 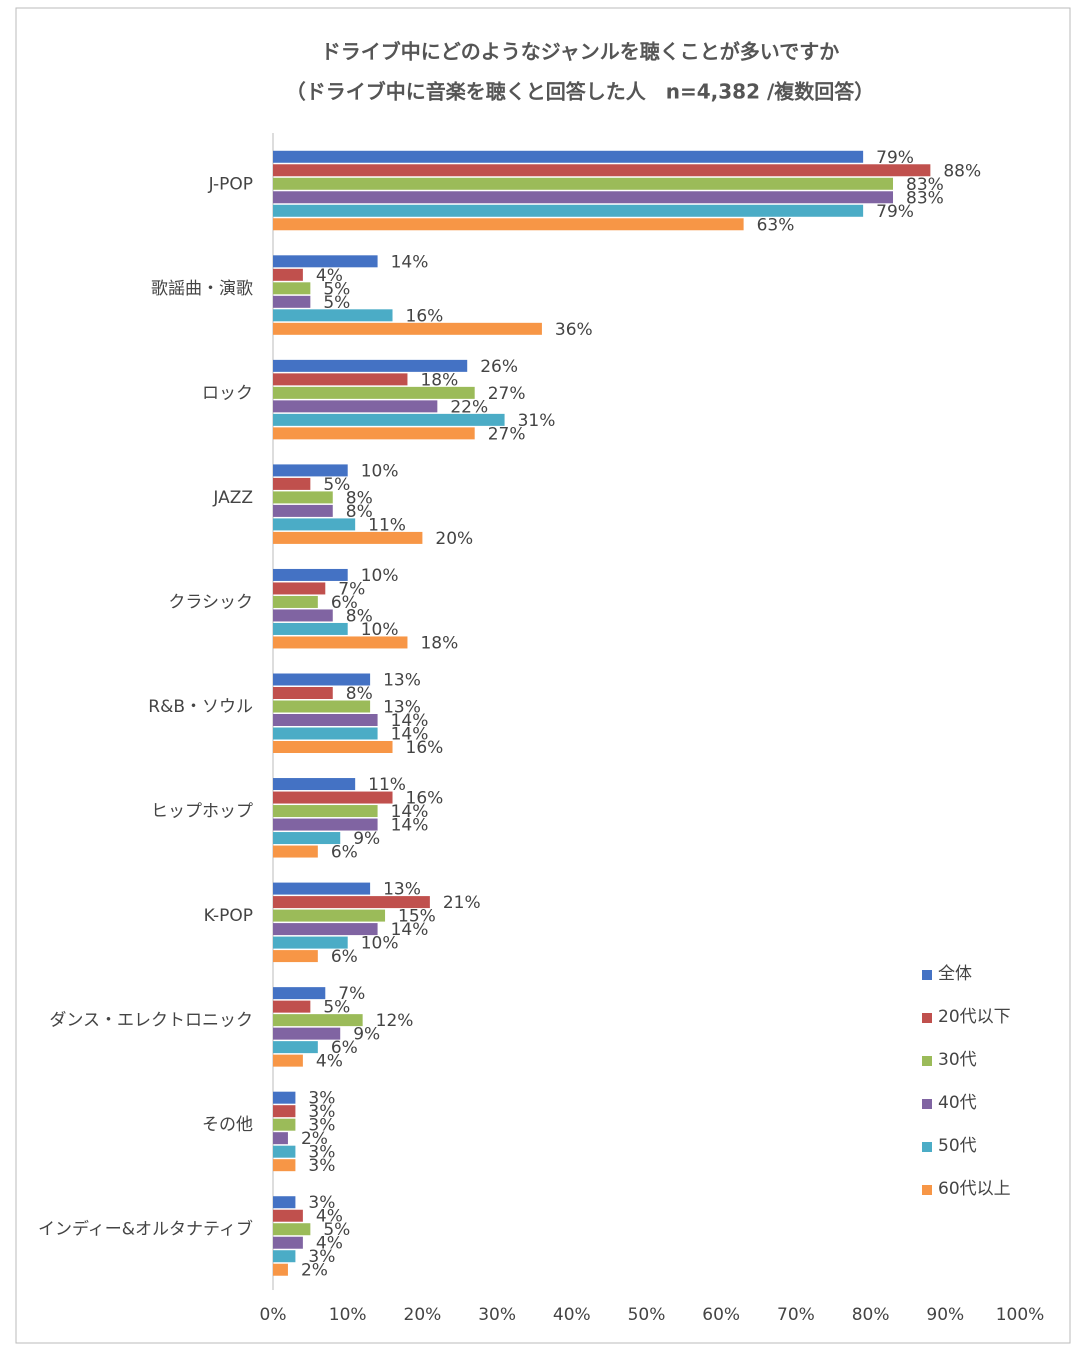 What do you see at coordinates (469, 407) in the screenshot?
I see `value-label: 22%` at bounding box center [469, 407].